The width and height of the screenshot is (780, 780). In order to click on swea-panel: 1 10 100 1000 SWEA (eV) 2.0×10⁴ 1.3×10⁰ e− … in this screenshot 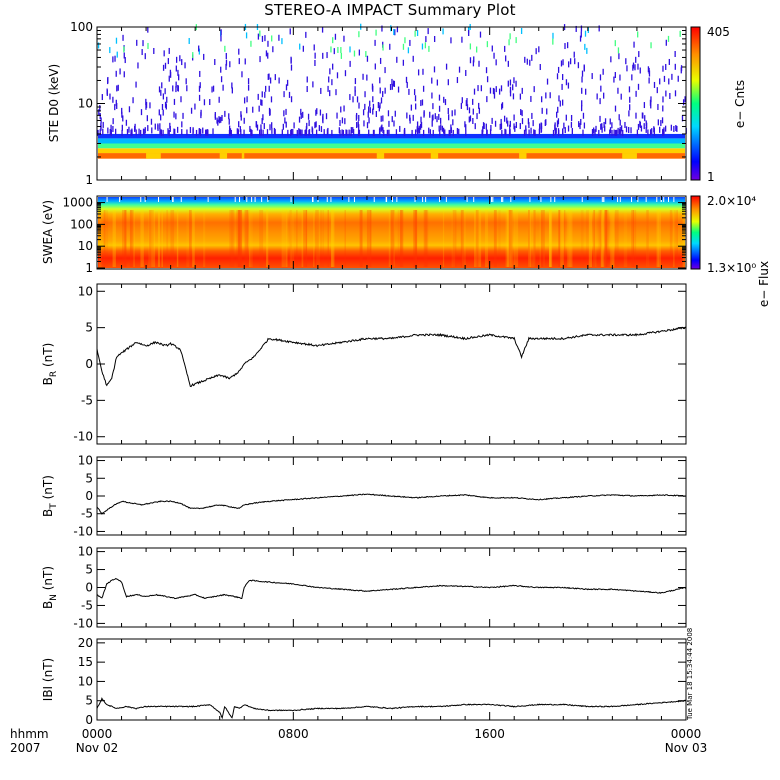, I will do `click(406, 250)`.